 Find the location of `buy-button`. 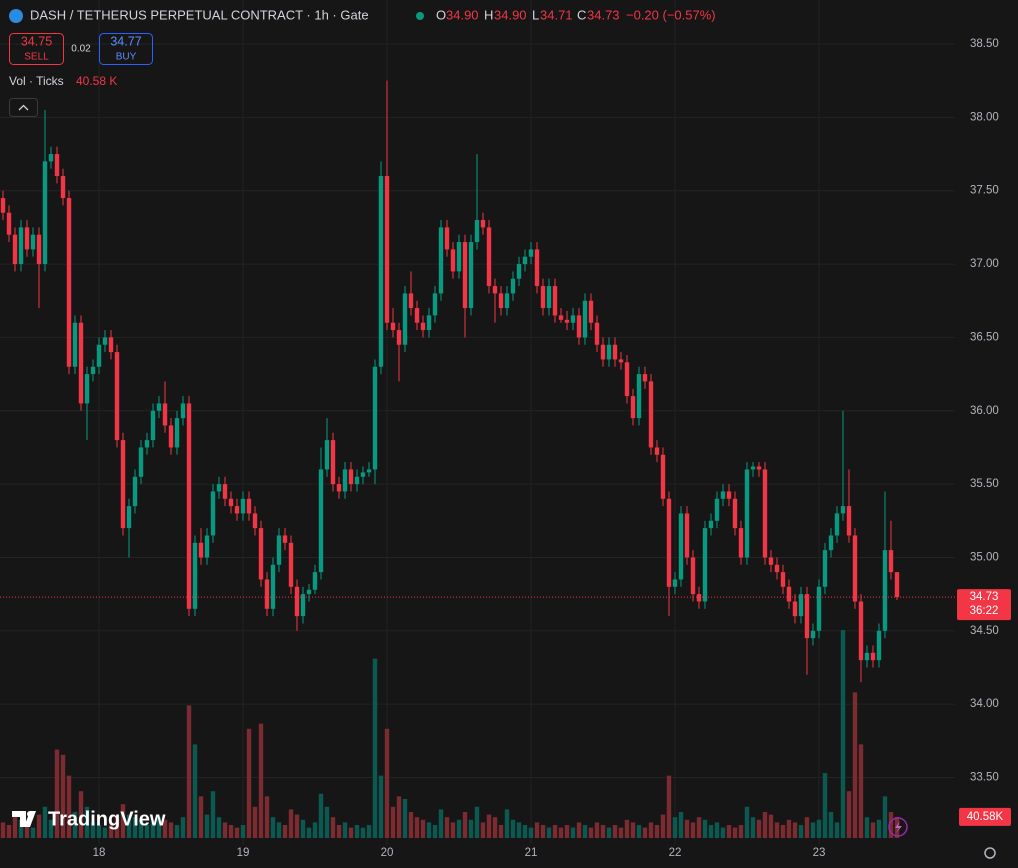

buy-button is located at coordinates (126, 49).